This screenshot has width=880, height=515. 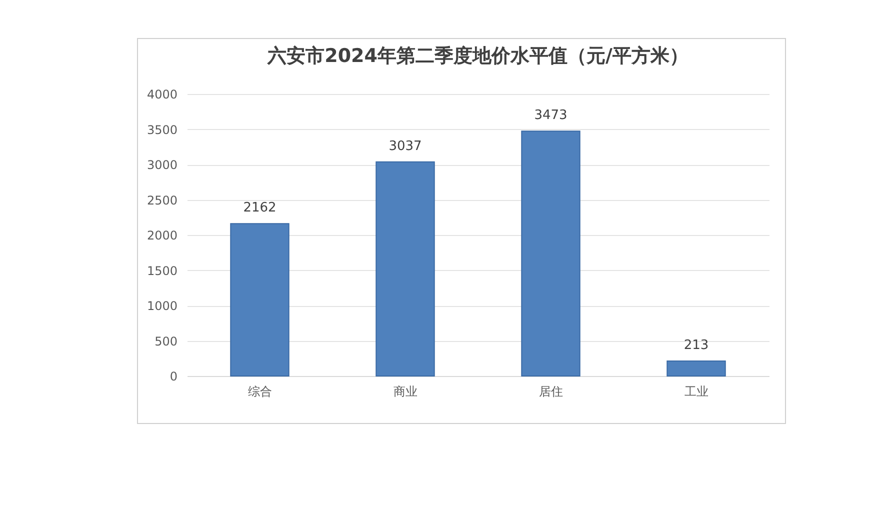 What do you see at coordinates (259, 208) in the screenshot?
I see `data-label: 2162` at bounding box center [259, 208].